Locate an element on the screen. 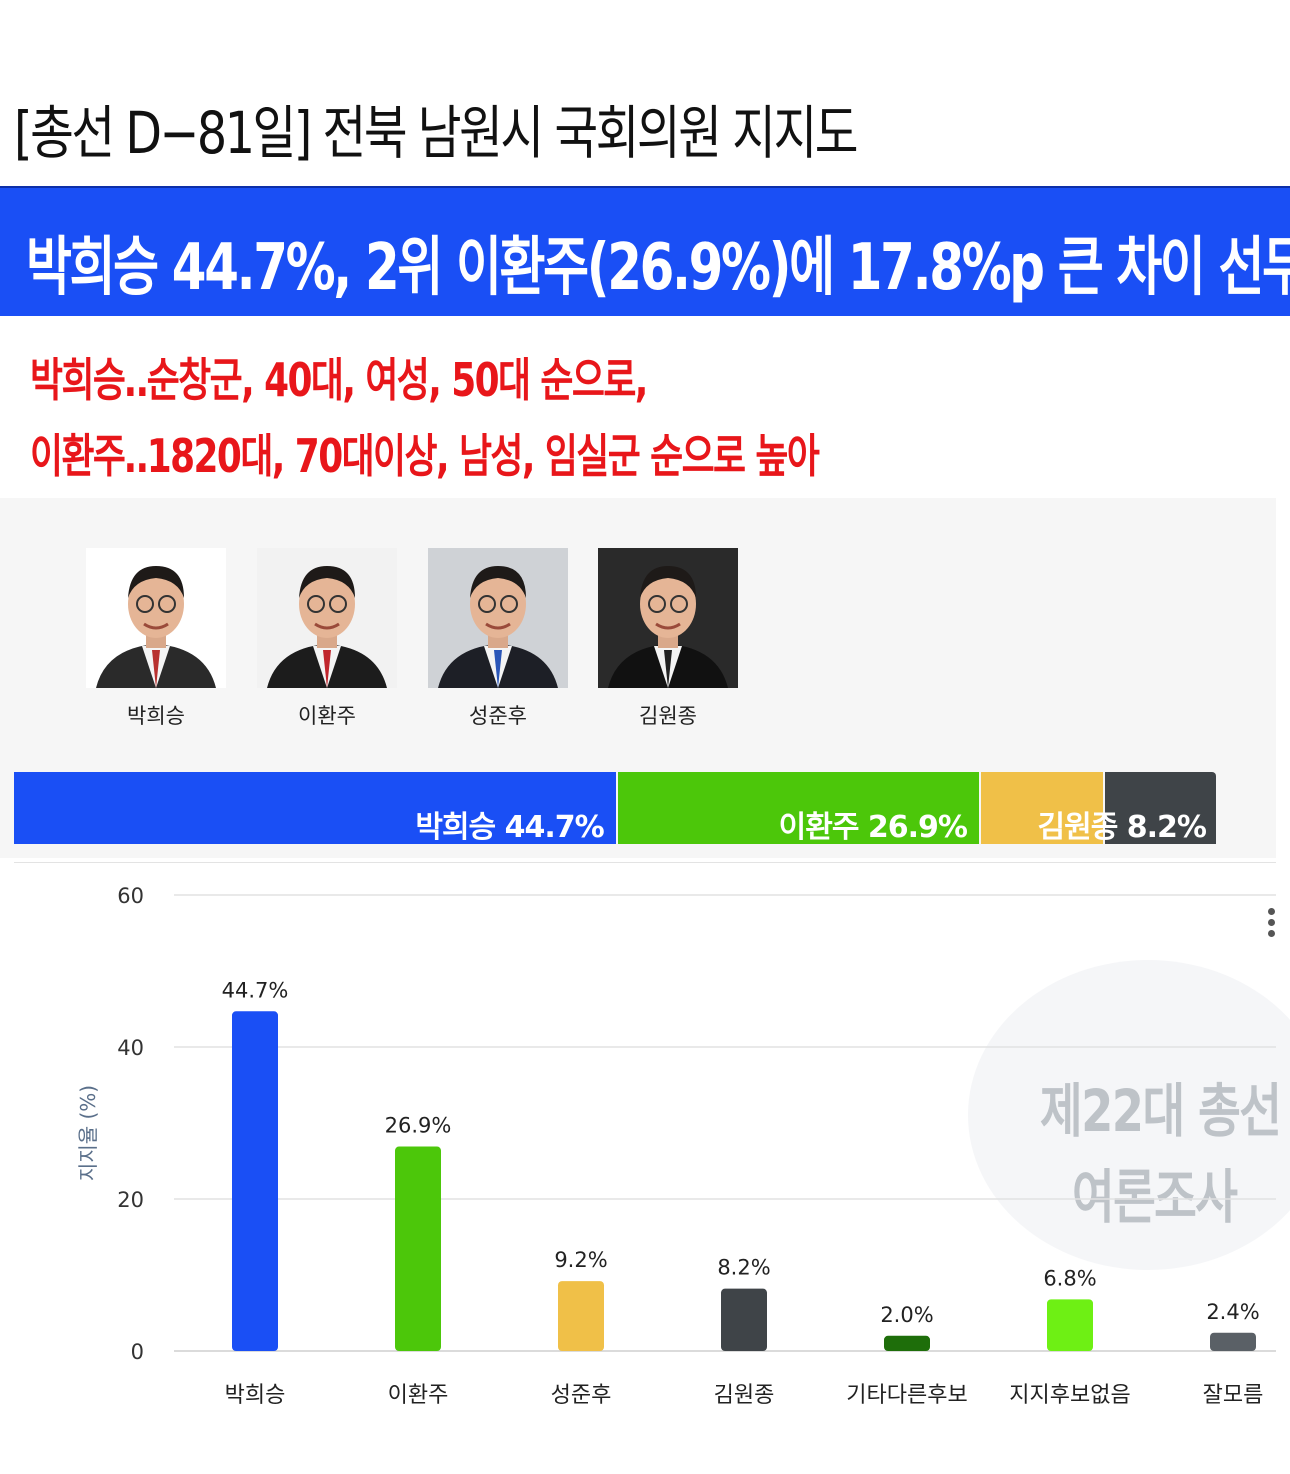 This screenshot has width=1290, height=1474. bar-value-label: 2.0% is located at coordinates (906, 1315).